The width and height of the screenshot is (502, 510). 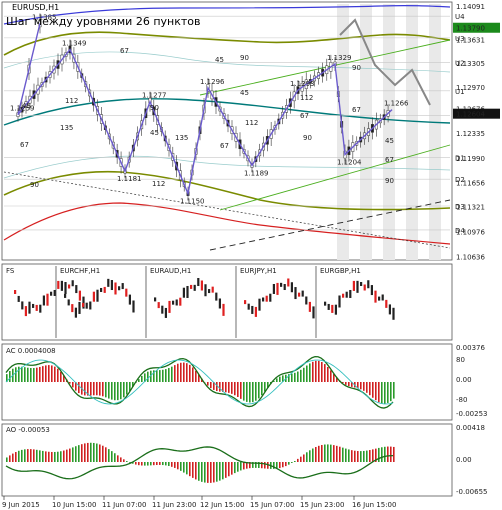 I want to click on price-tick: 1.12970, so click(x=470, y=88).